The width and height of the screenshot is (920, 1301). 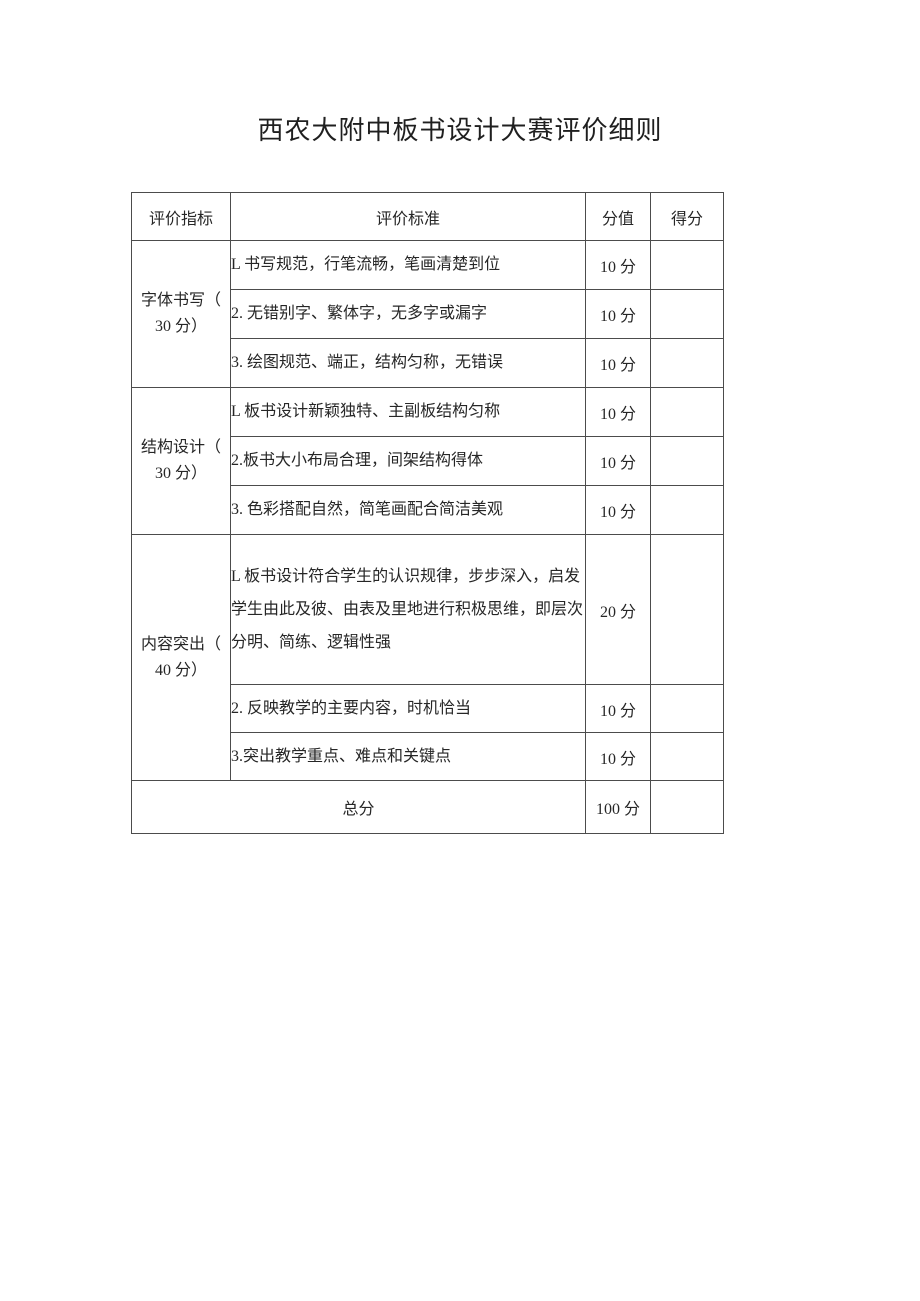 What do you see at coordinates (408, 708) in the screenshot?
I see `criterion-cell: 2. 反映教学的主要内容，时机恰当` at bounding box center [408, 708].